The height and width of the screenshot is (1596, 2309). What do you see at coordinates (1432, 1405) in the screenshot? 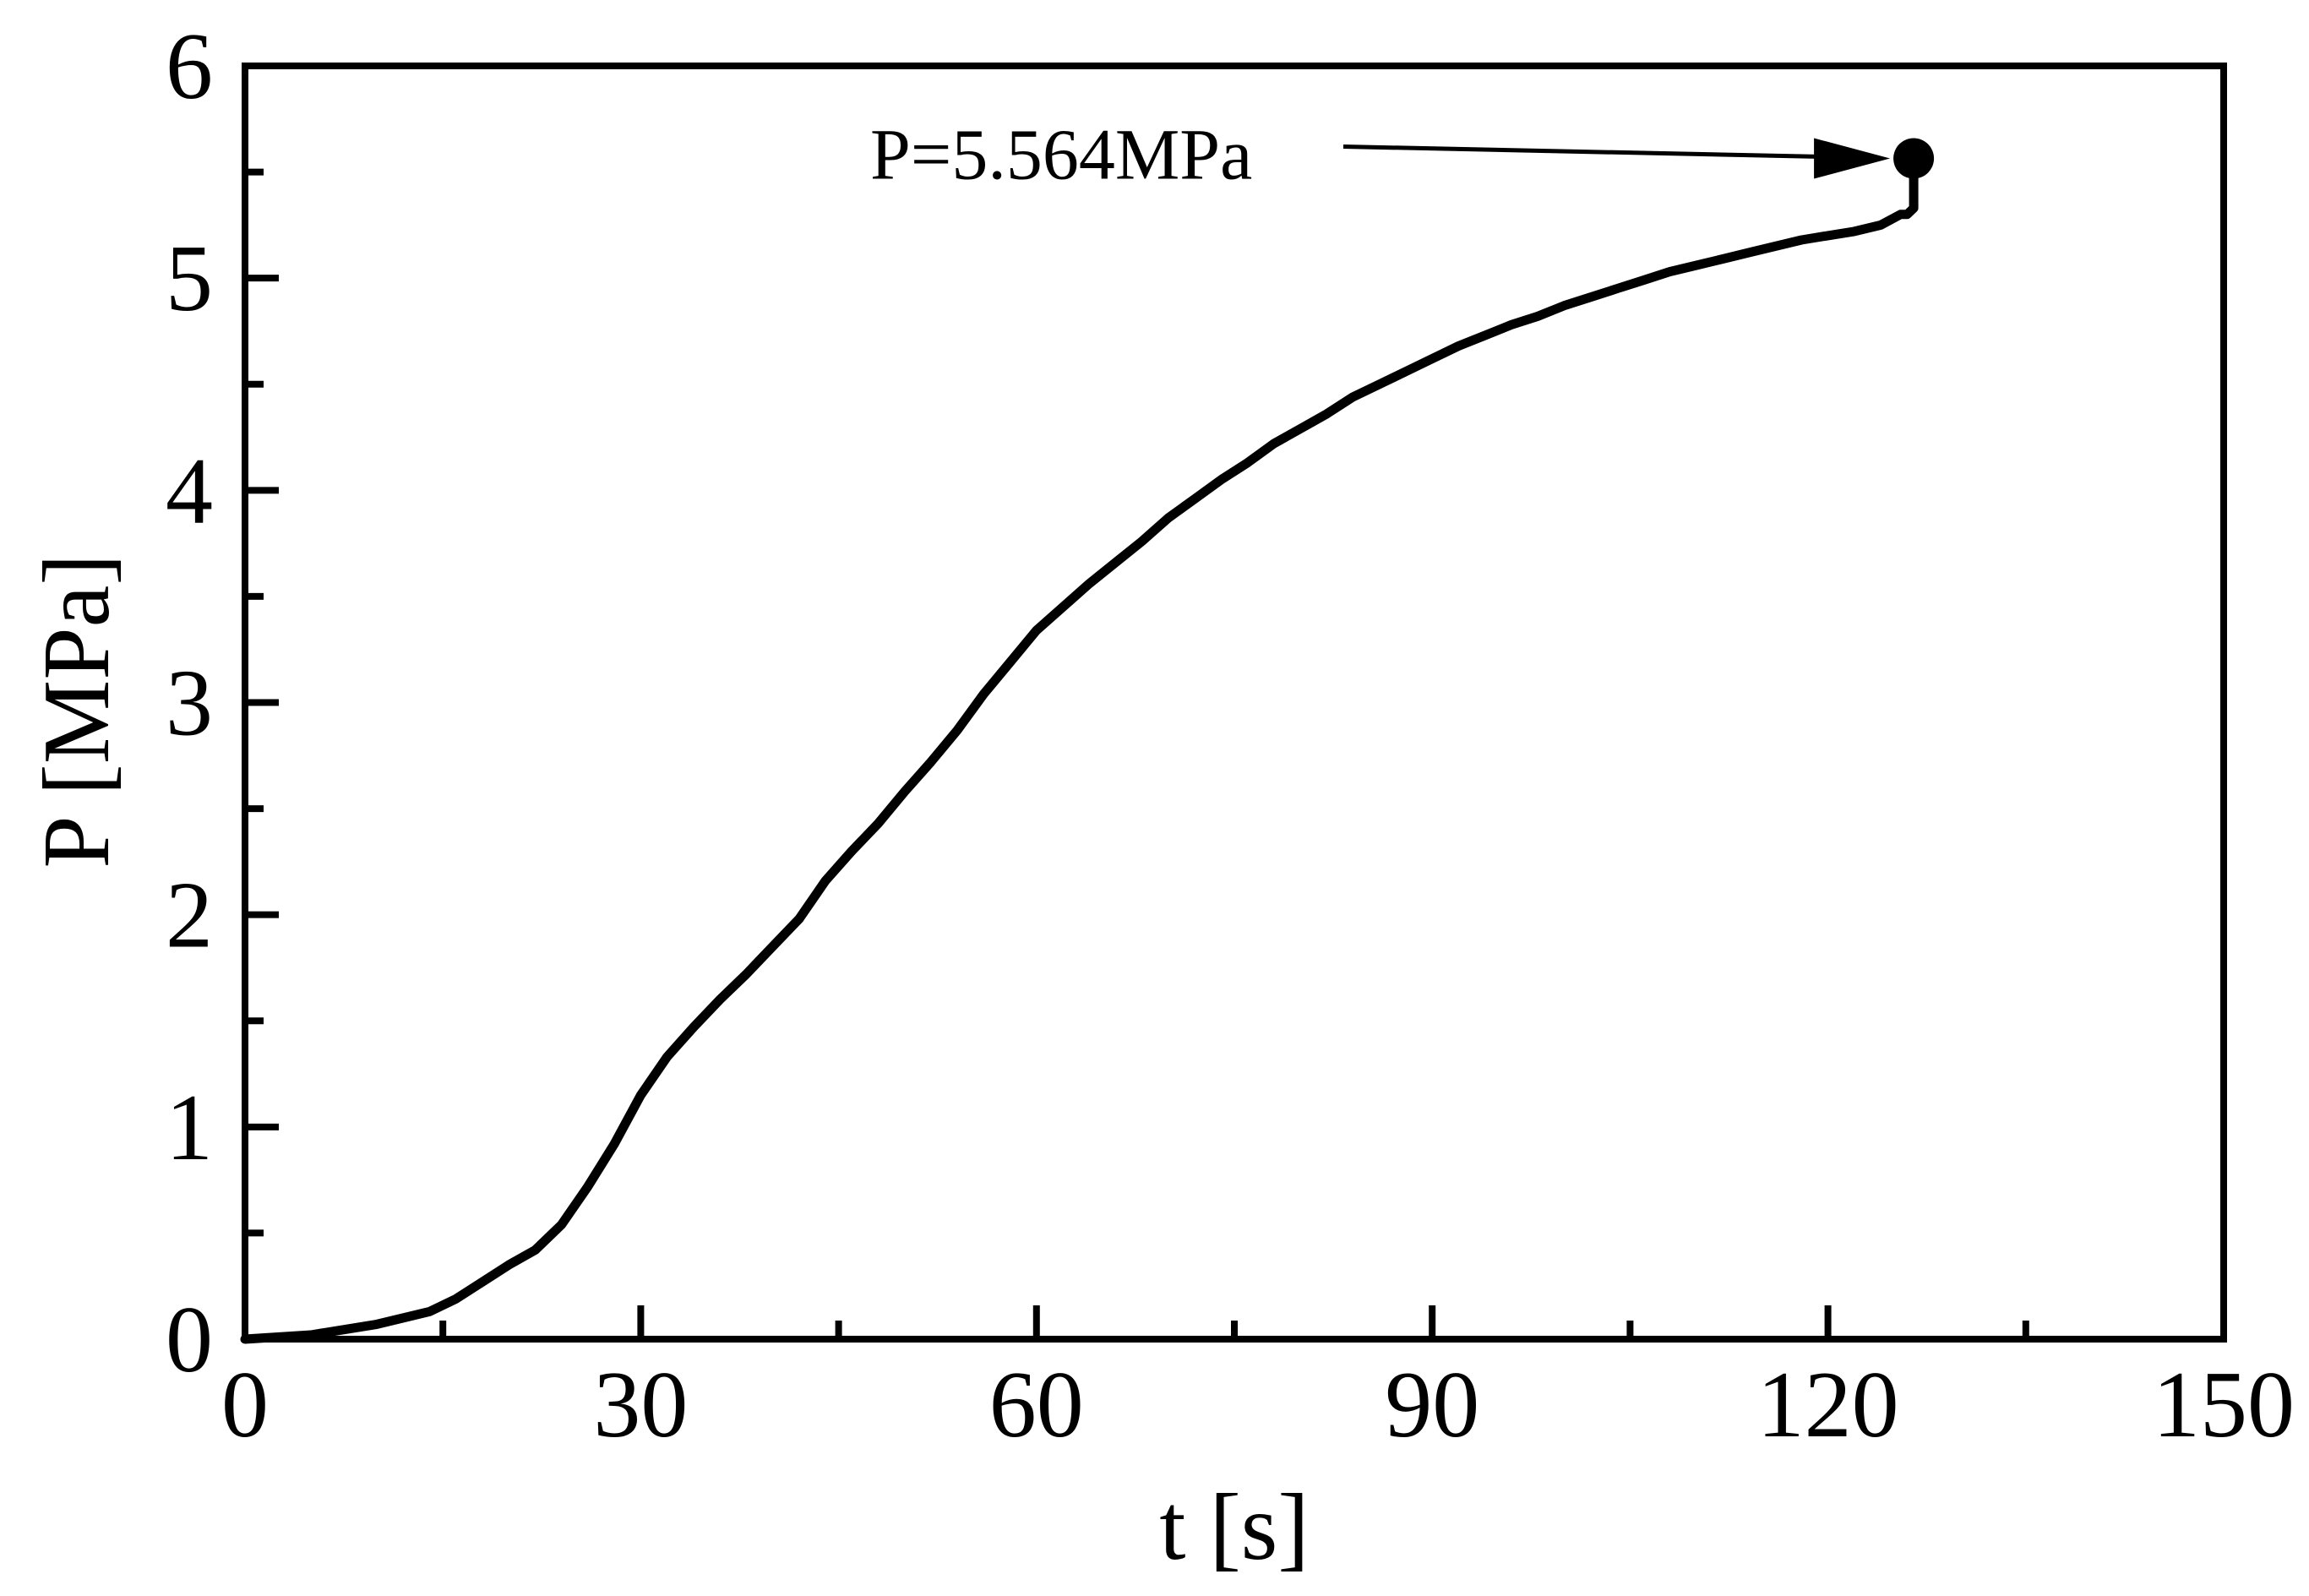
I see `x-tick-label: 90` at bounding box center [1432, 1405].